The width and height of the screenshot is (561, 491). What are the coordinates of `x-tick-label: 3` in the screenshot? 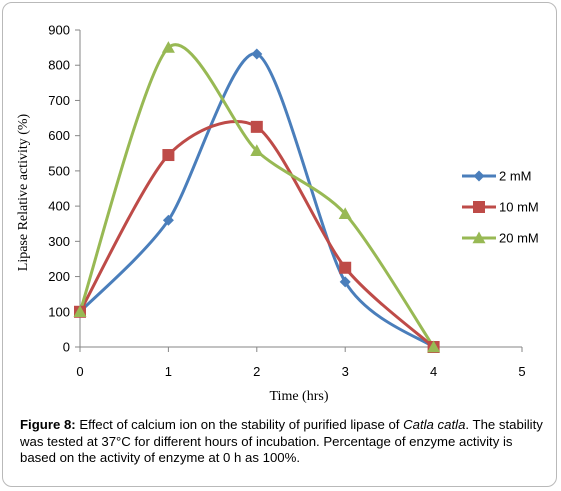 It's located at (345, 371).